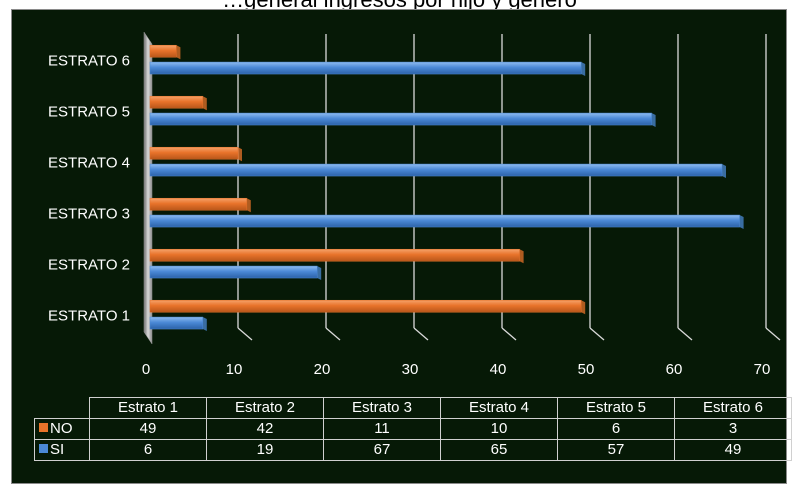  What do you see at coordinates (410, 369) in the screenshot?
I see `x-tick-label: 30` at bounding box center [410, 369].